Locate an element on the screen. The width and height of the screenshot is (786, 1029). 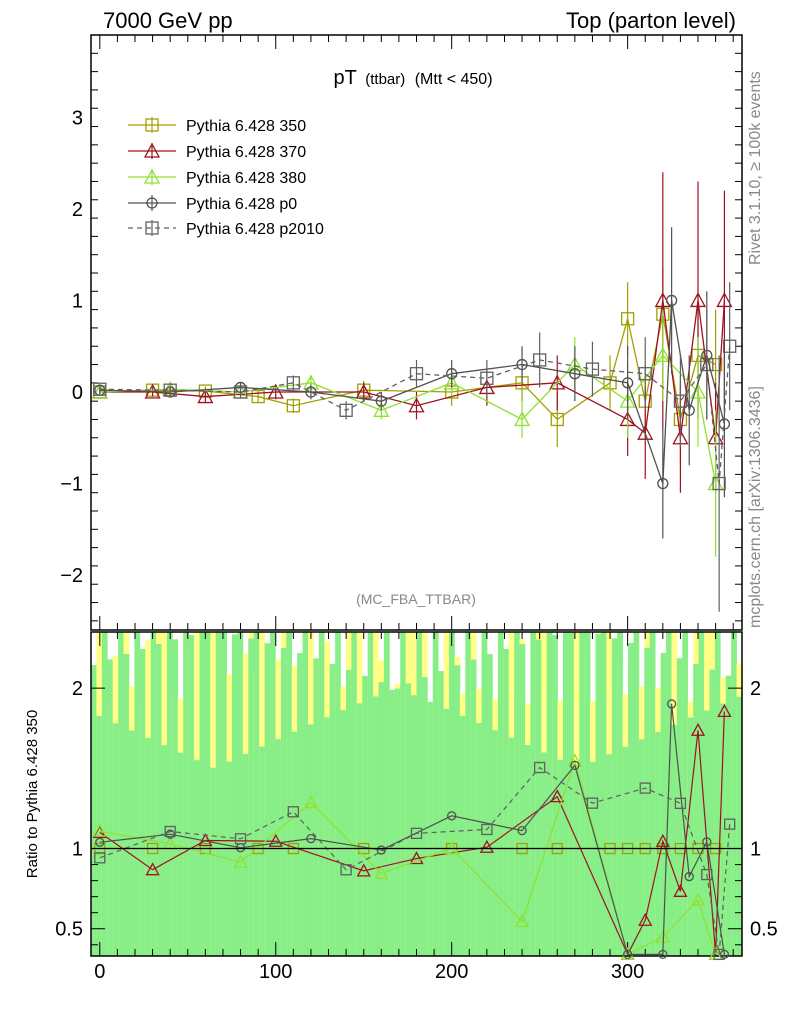
analysis-label: (MC_FBA_TTBAR) is located at coordinates (416, 599).